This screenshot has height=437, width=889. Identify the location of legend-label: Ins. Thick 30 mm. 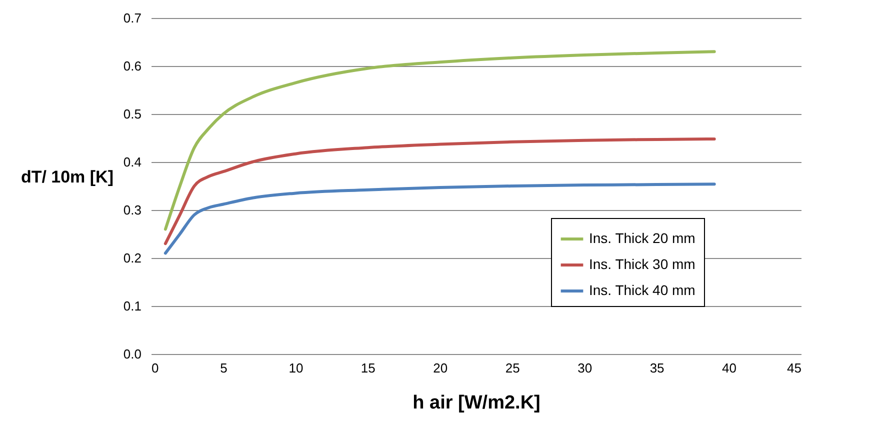
(642, 264).